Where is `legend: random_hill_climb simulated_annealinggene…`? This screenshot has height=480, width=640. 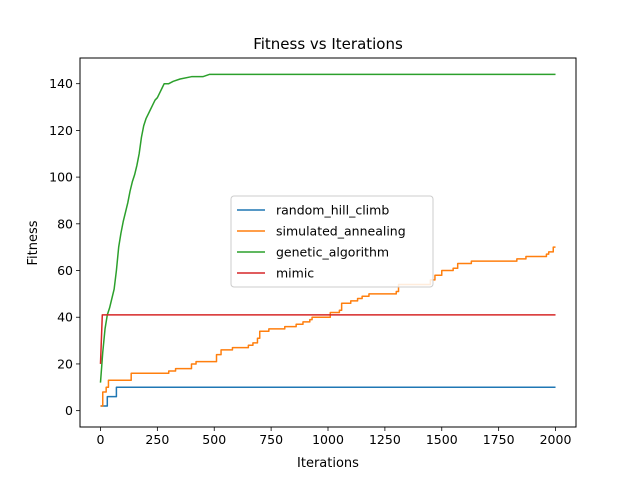
legend: random_hill_climb simulated_annealinggene… is located at coordinates (332, 241).